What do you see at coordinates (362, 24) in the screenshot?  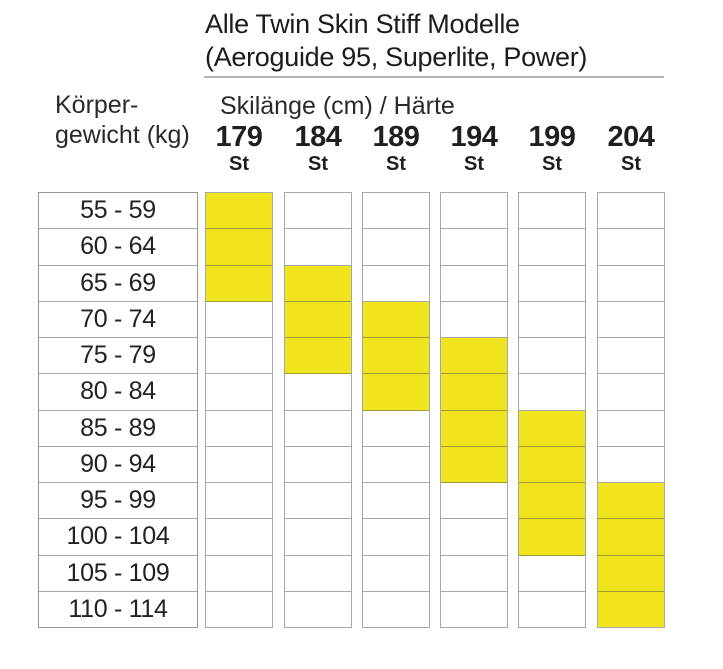 I see `title-line-1: Alle Twin Skin Stiff Modelle` at bounding box center [362, 24].